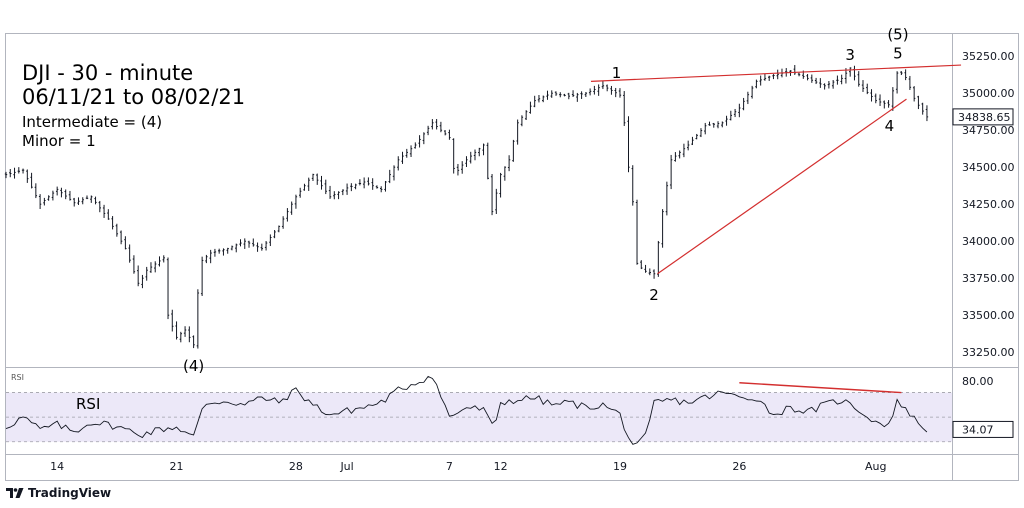  Describe the element at coordinates (654, 295) in the screenshot. I see `wave-label: 2` at that location.